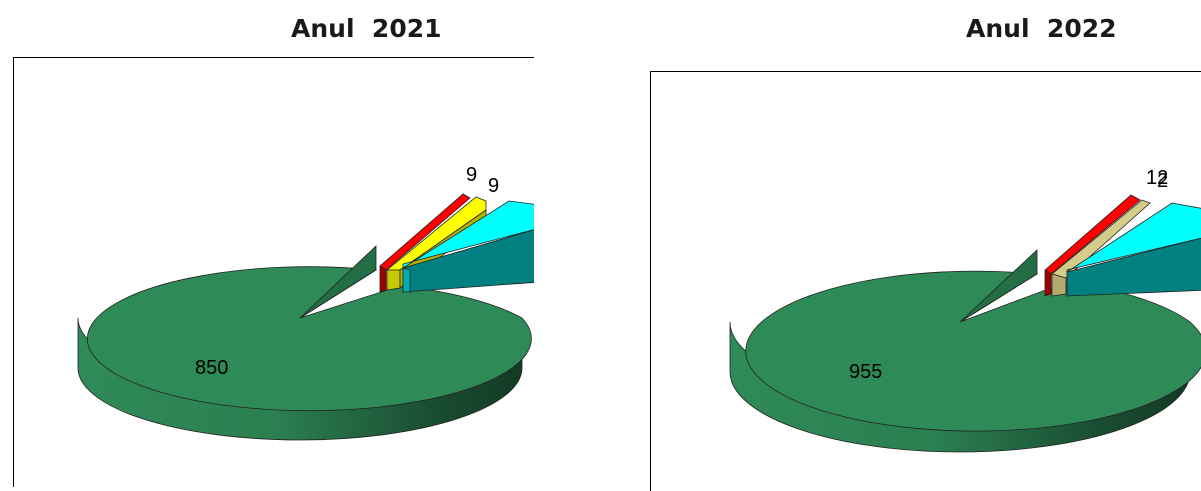 The height and width of the screenshot is (491, 1201). What do you see at coordinates (366, 28) in the screenshot?
I see `chart-2021-title: Anul 2021` at bounding box center [366, 28].